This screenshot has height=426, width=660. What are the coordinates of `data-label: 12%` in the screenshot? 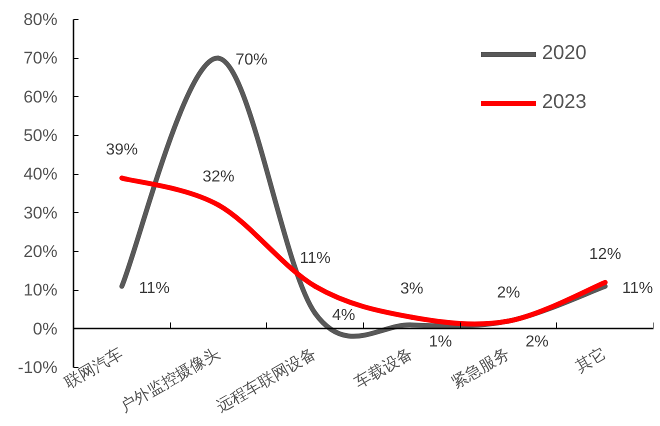 It's located at (605, 254).